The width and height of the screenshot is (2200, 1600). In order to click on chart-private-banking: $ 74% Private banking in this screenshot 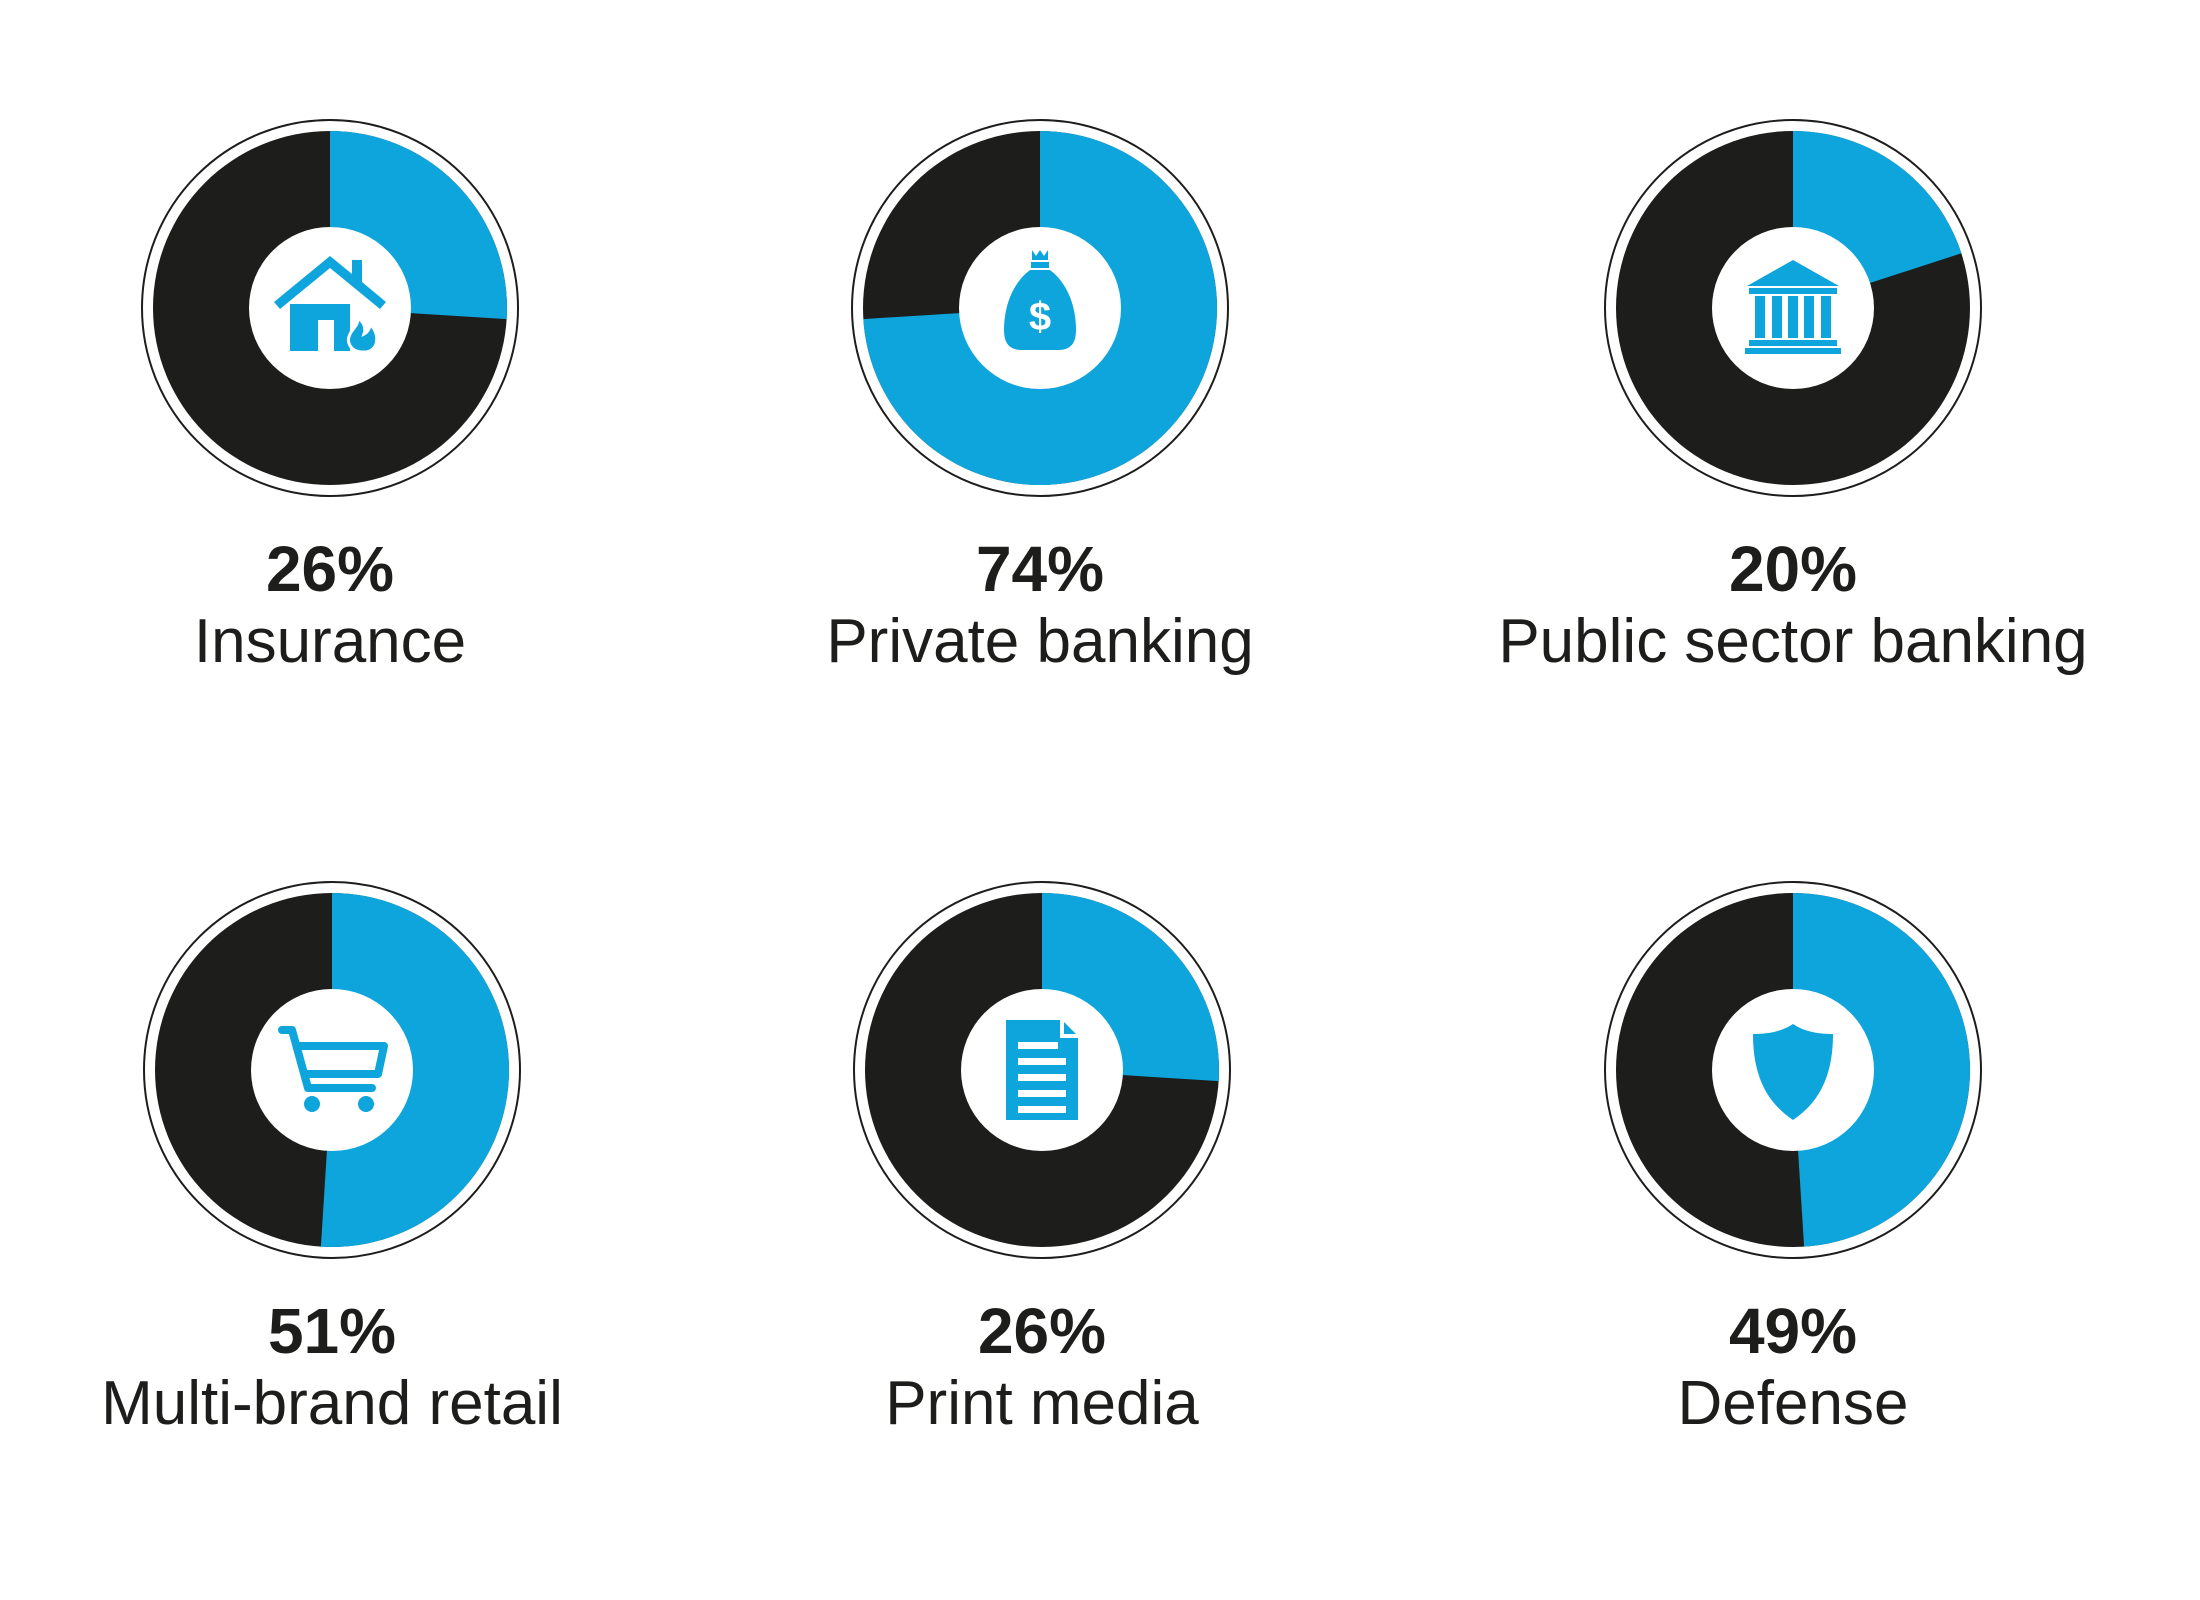, I will do `click(1040, 478)`.